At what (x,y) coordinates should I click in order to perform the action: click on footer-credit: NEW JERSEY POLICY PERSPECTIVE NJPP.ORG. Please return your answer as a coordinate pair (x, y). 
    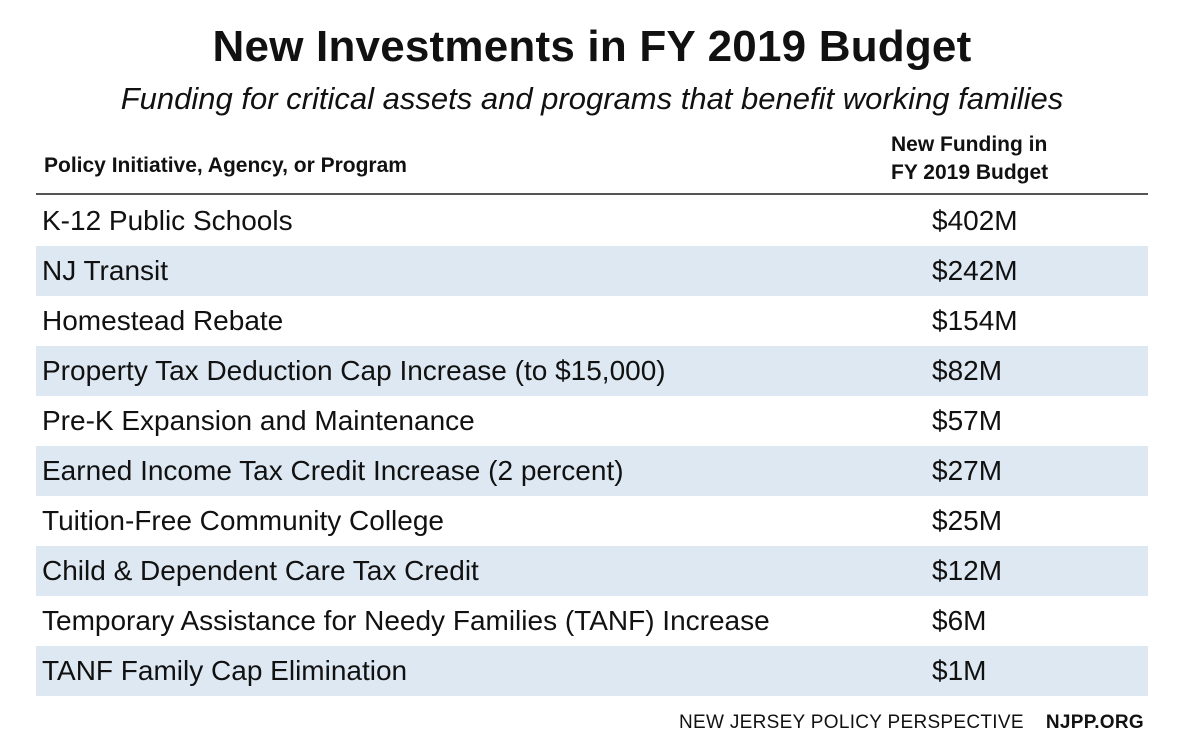
    Looking at the image, I should click on (911, 723).